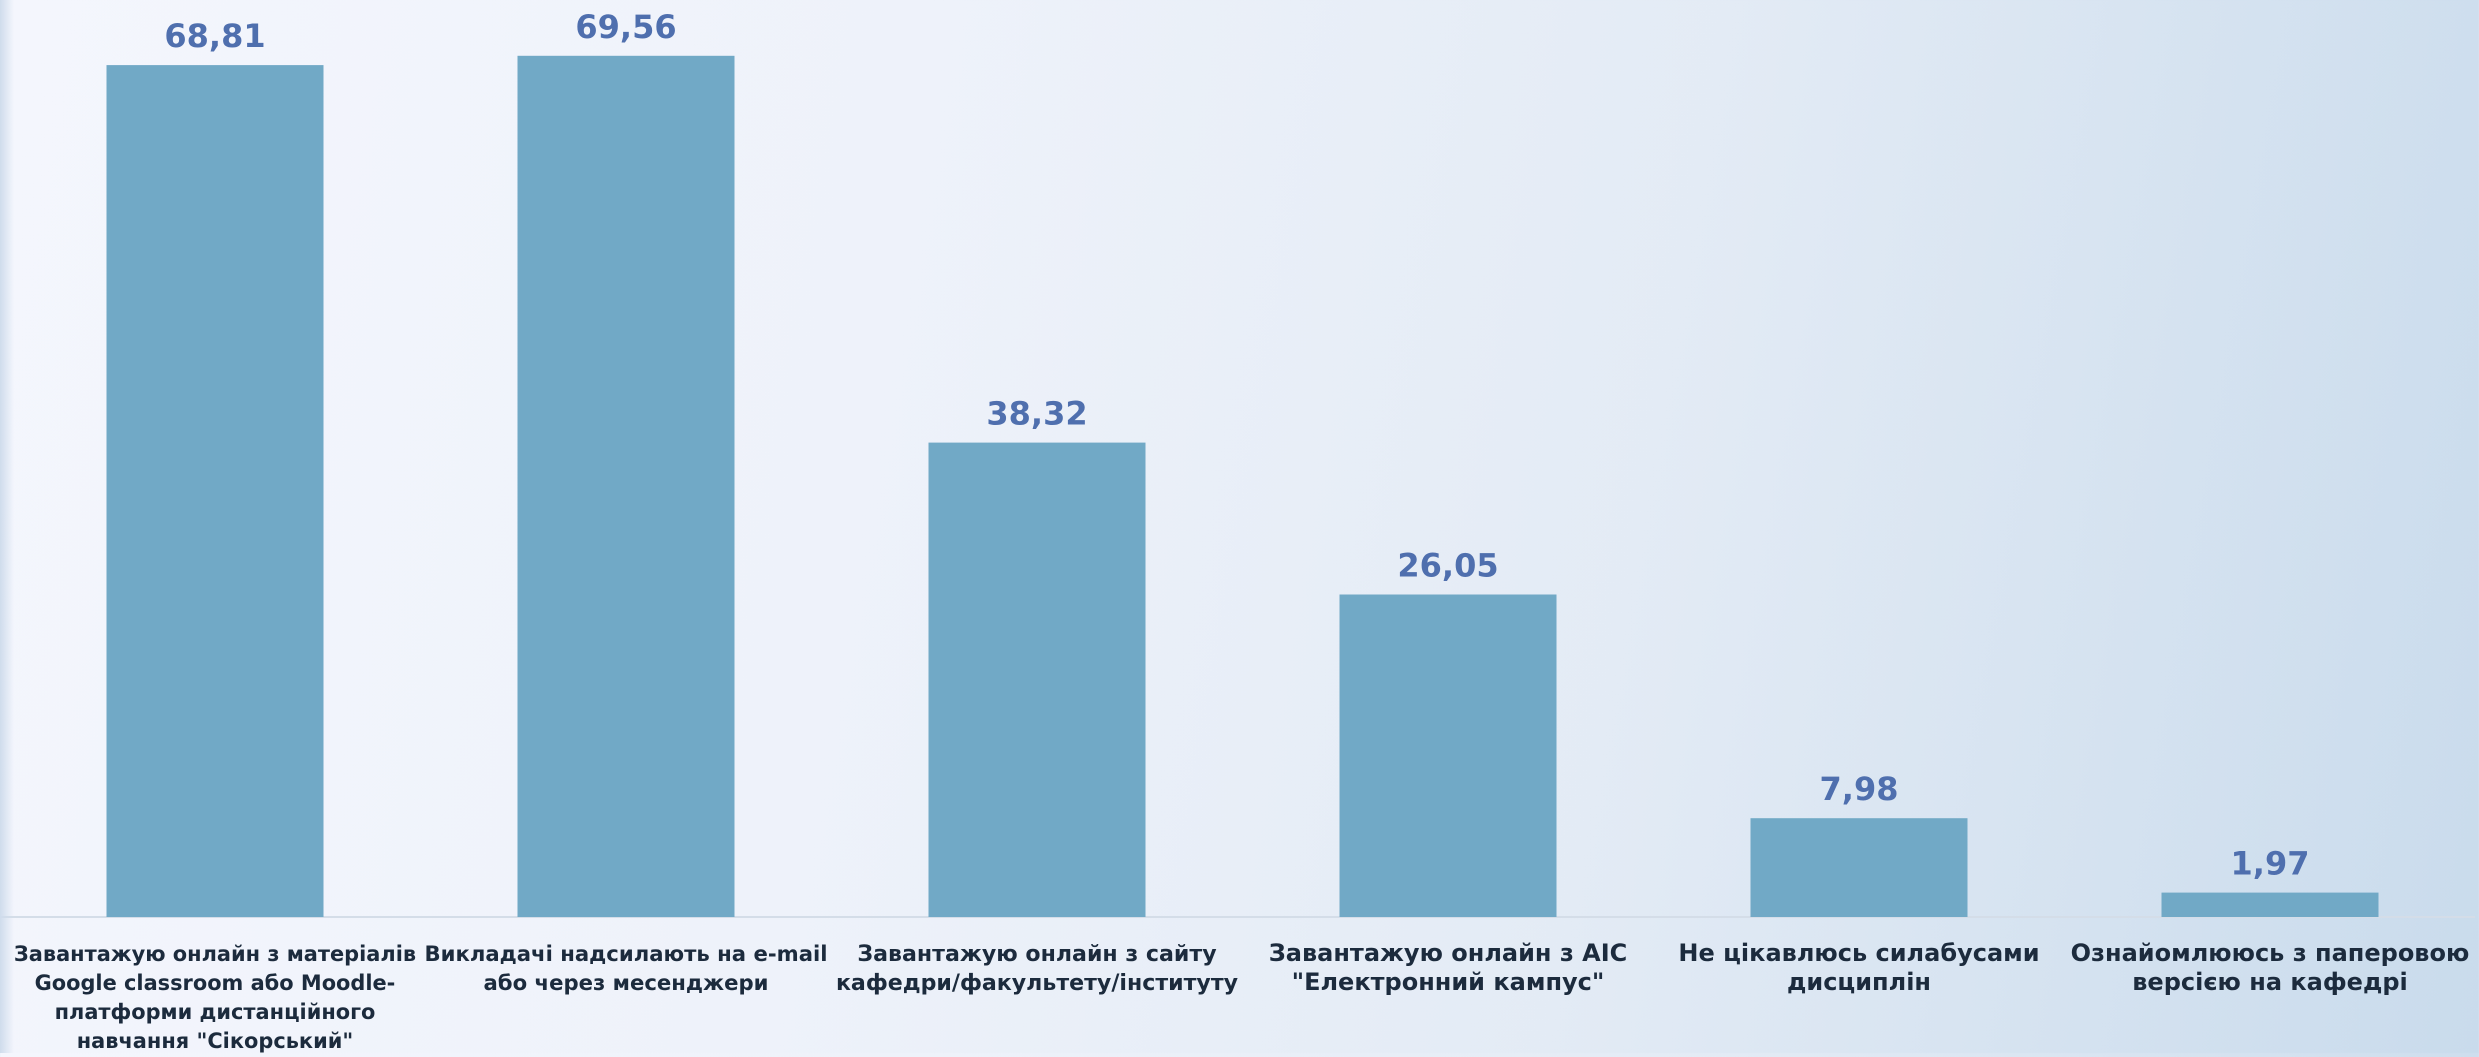 Image resolution: width=2479 pixels, height=1057 pixels. Describe the element at coordinates (1037, 983) in the screenshot. I see `category-label-line: кафедри/факультету/інституту` at that location.